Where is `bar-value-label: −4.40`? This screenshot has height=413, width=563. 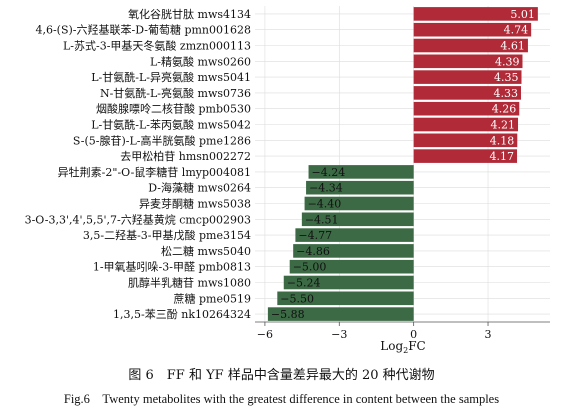
bar-value-label: −4.40 is located at coordinates (325, 204).